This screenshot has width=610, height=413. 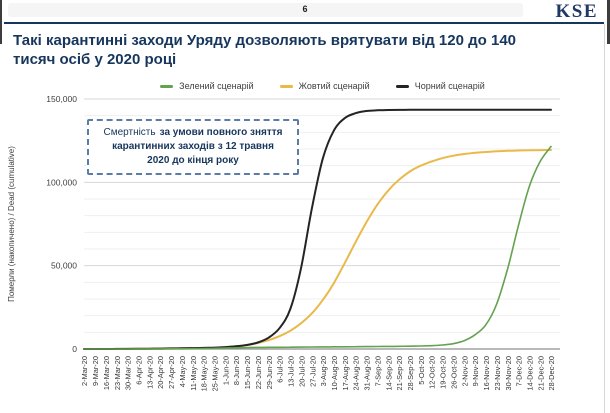 I want to click on x-tick-label: 21-Dec-20, so click(x=540, y=373).